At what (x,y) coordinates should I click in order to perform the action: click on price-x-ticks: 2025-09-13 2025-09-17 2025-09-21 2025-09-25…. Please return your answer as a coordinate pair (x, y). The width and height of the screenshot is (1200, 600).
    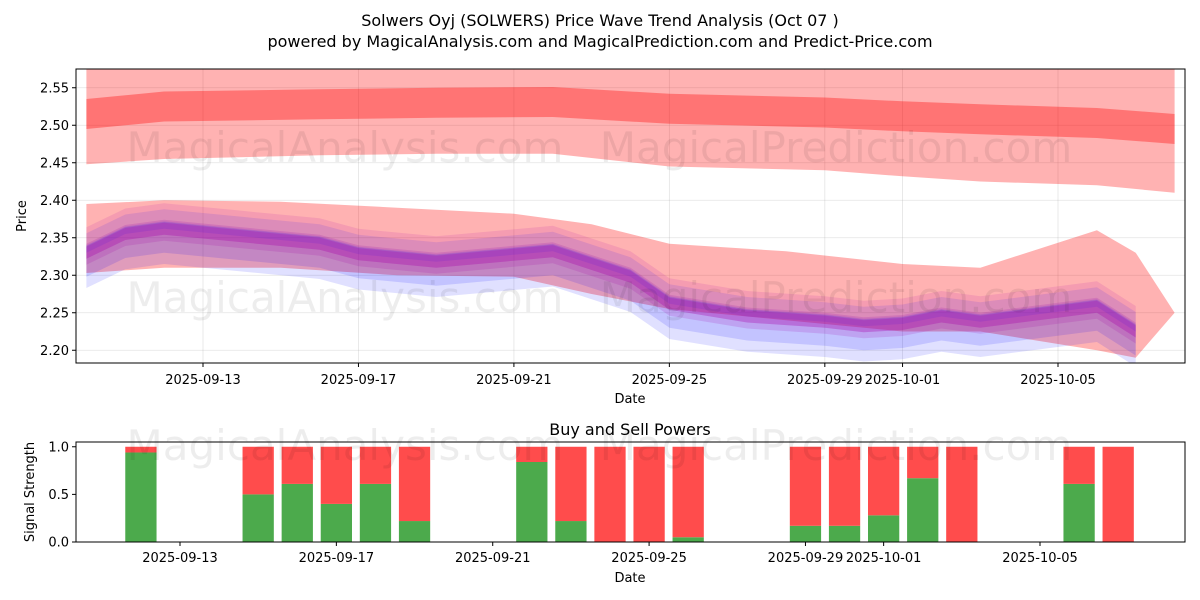
    Looking at the image, I should click on (630, 375).